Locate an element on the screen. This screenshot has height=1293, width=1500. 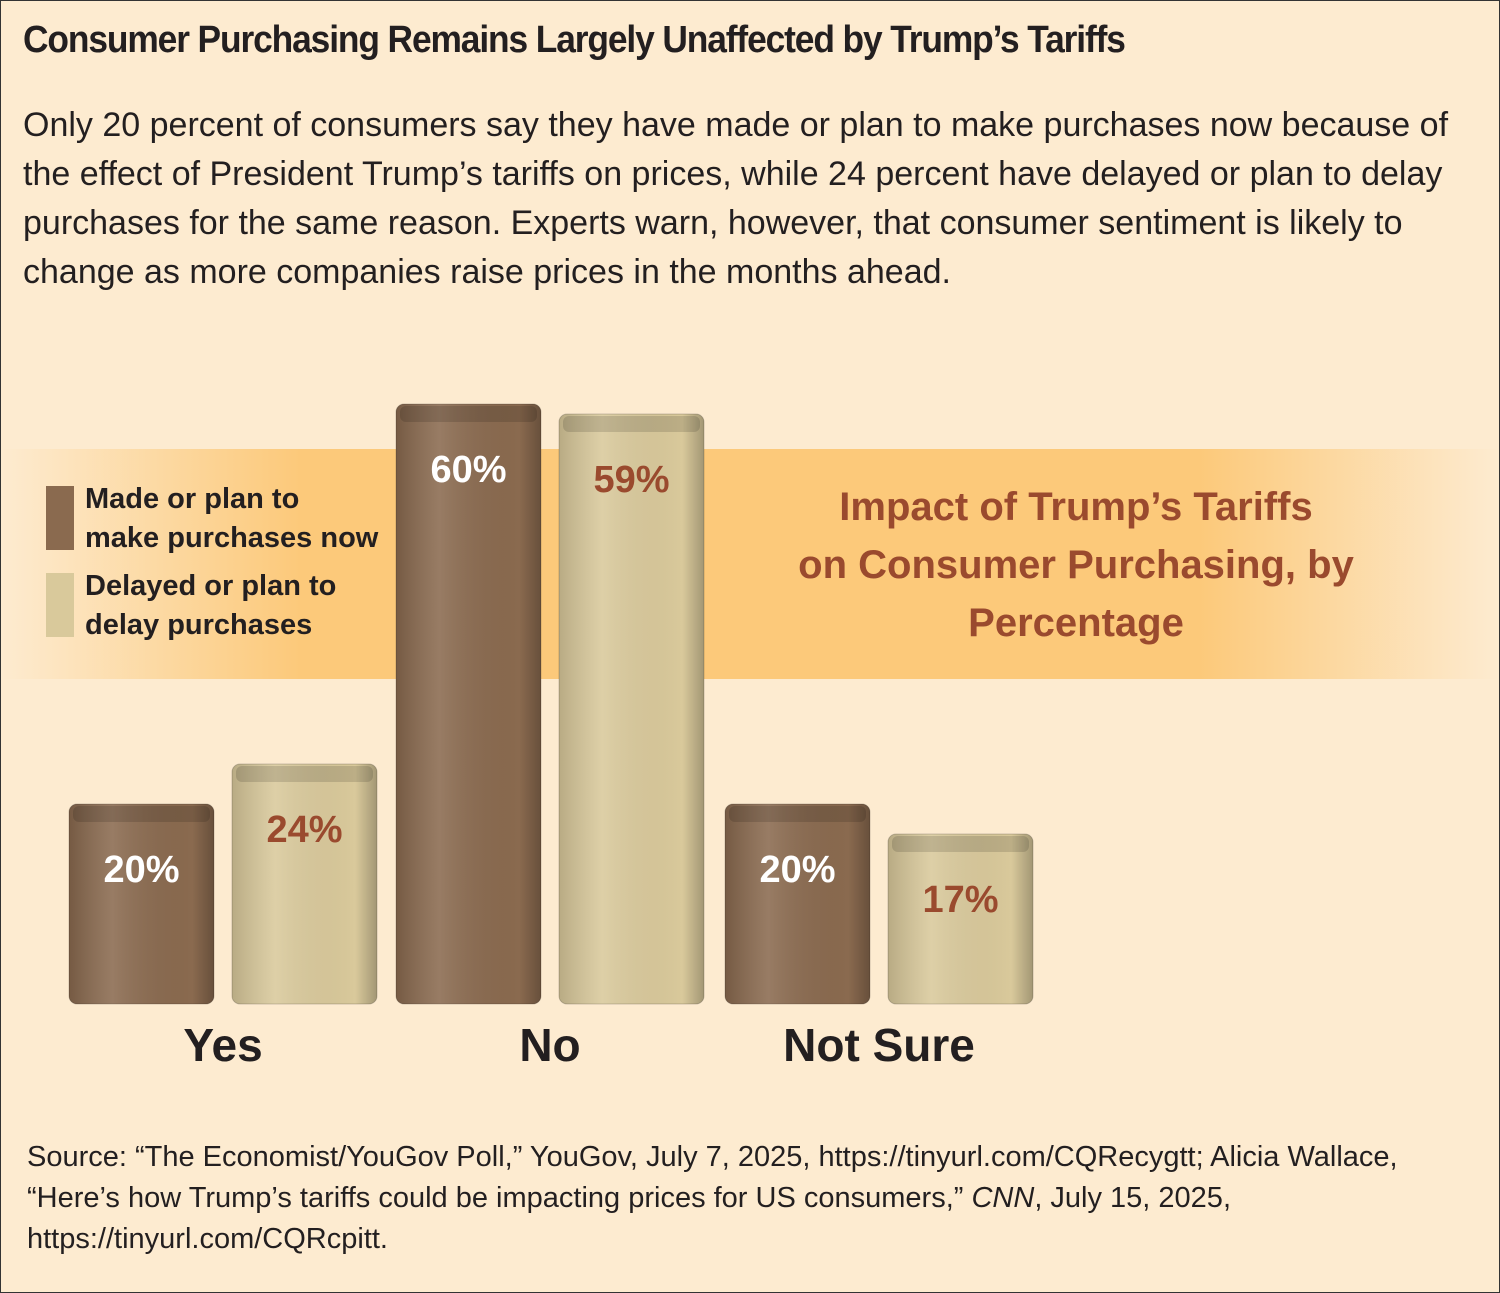
legend-label: Made or plan to make purchases now is located at coordinates (232, 518).